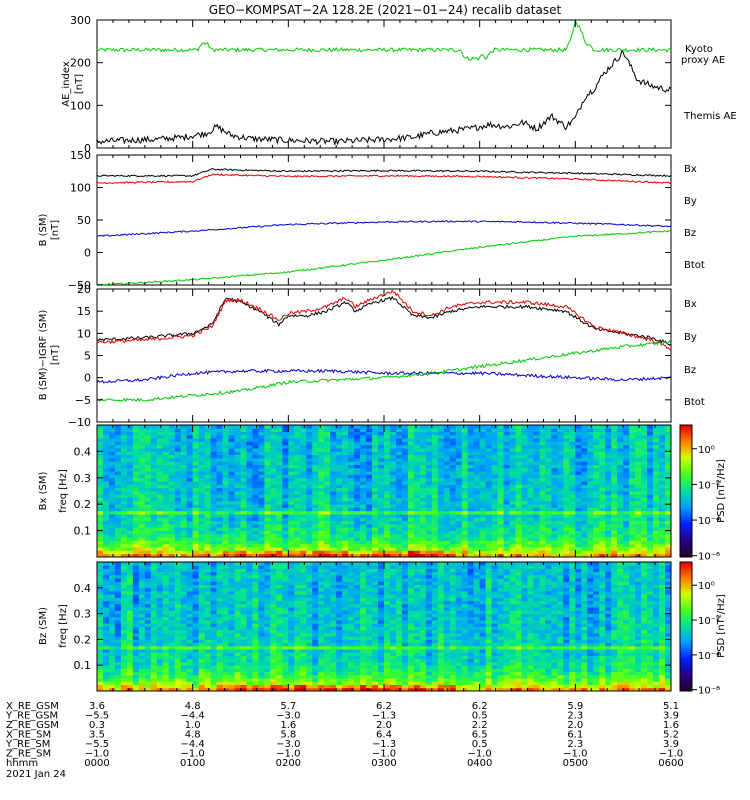 Image resolution: width=750 pixels, height=800 pixels. What do you see at coordinates (384, 355) in the screenshot?
I see `panel-digrf-frame` at bounding box center [384, 355].